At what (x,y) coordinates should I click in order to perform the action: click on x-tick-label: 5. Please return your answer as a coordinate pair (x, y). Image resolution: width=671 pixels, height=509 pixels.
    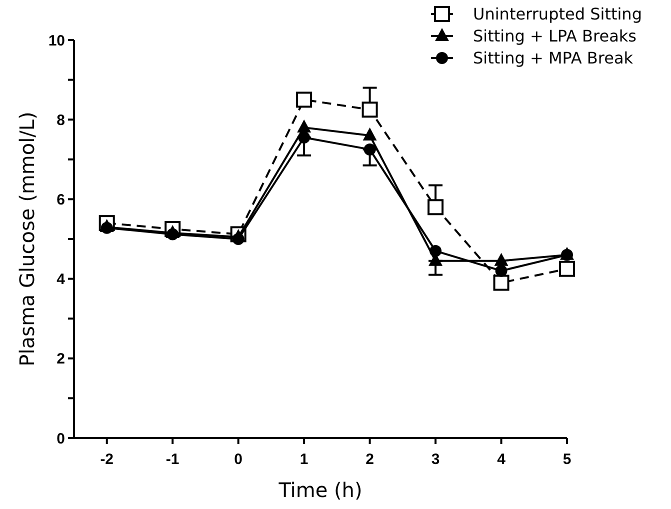
    Looking at the image, I should click on (567, 459).